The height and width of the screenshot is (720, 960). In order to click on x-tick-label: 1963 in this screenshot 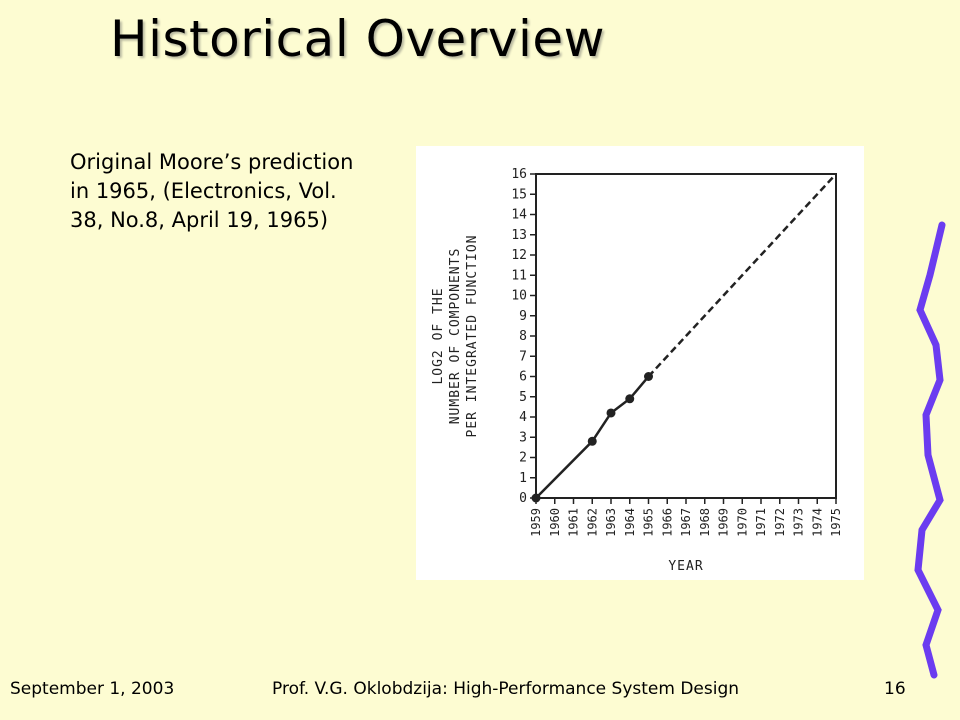, I will do `click(611, 522)`.